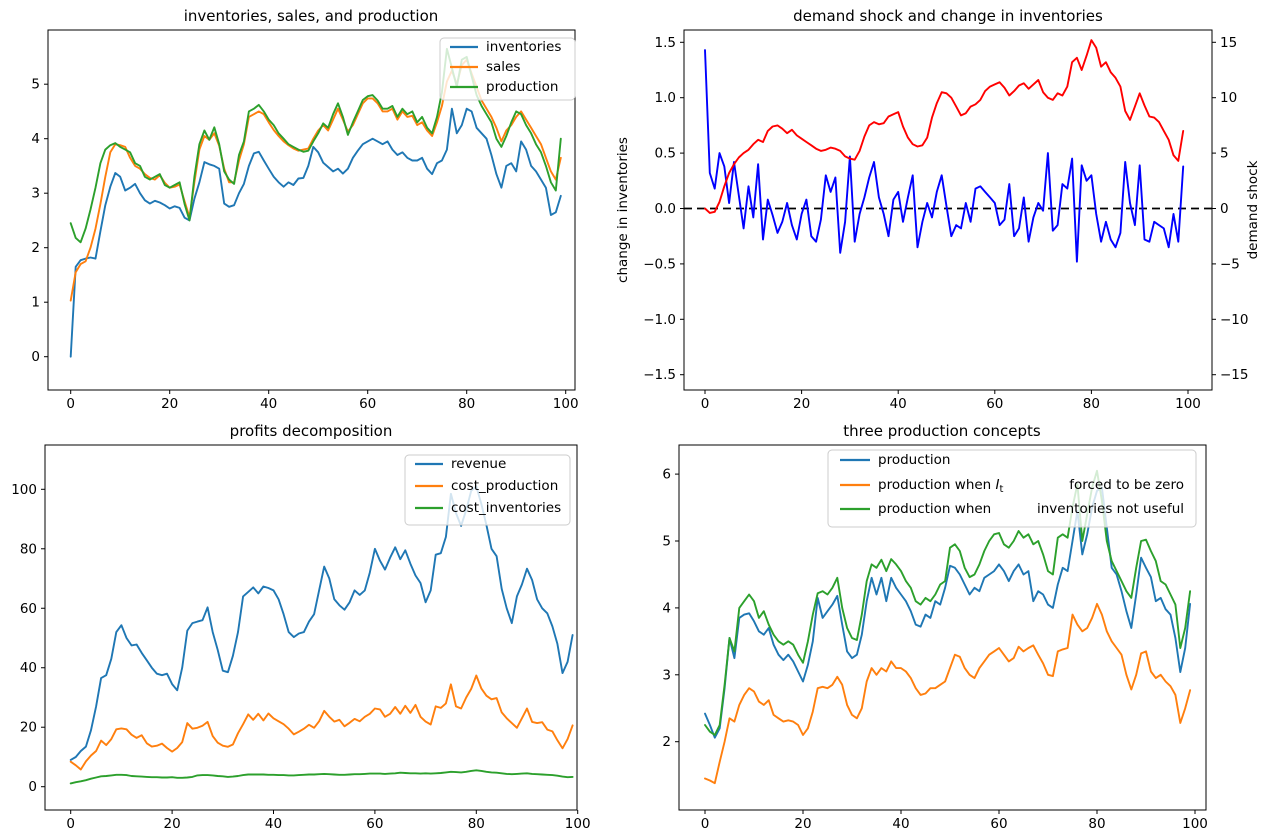 The width and height of the screenshot is (1277, 834). I want to click on legend-entry-label: production when, so click(934, 509).